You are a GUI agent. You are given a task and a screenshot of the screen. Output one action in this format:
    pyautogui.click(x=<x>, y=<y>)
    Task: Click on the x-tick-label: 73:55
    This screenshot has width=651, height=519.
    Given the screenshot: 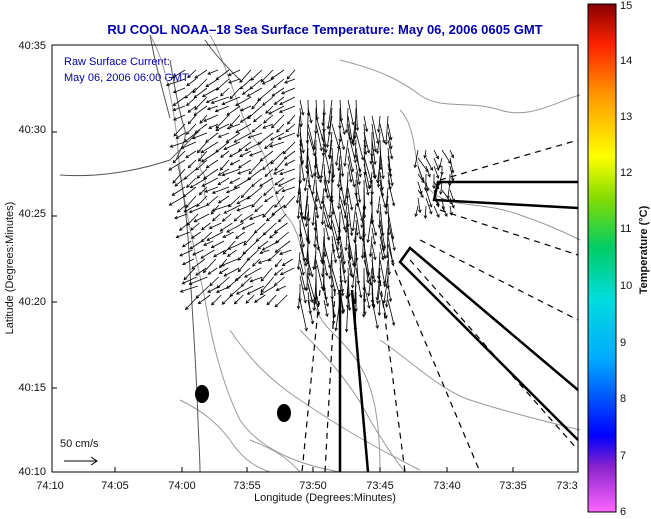 What is the action you would take?
    pyautogui.click(x=247, y=486)
    